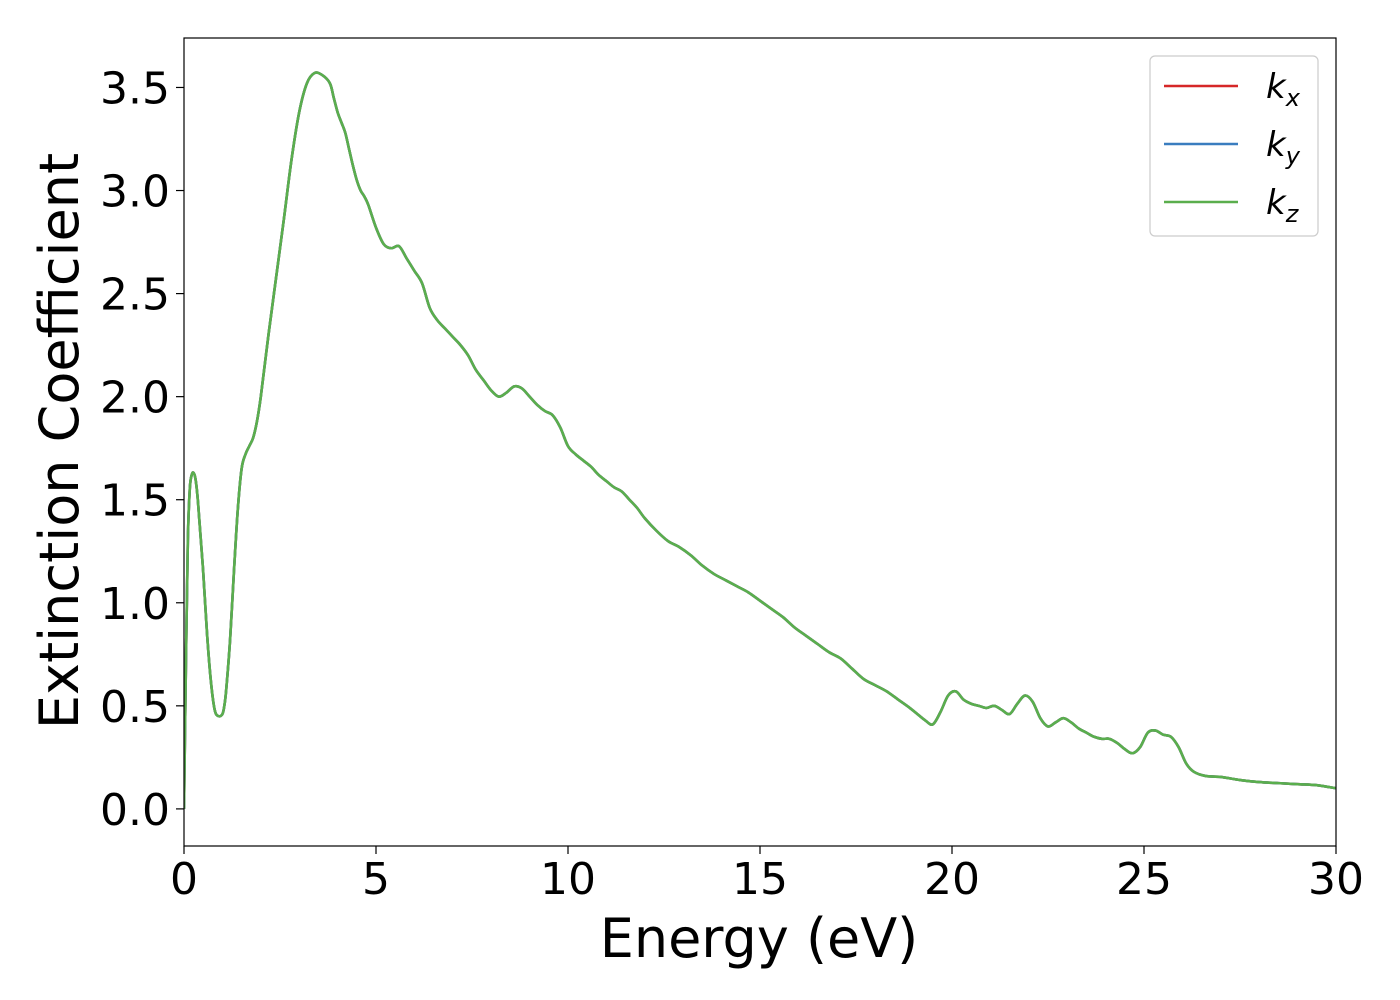 Image resolution: width=1400 pixels, height=1000 pixels. Describe the element at coordinates (1283, 147) in the screenshot. I see `legend-label-y: ky` at that location.